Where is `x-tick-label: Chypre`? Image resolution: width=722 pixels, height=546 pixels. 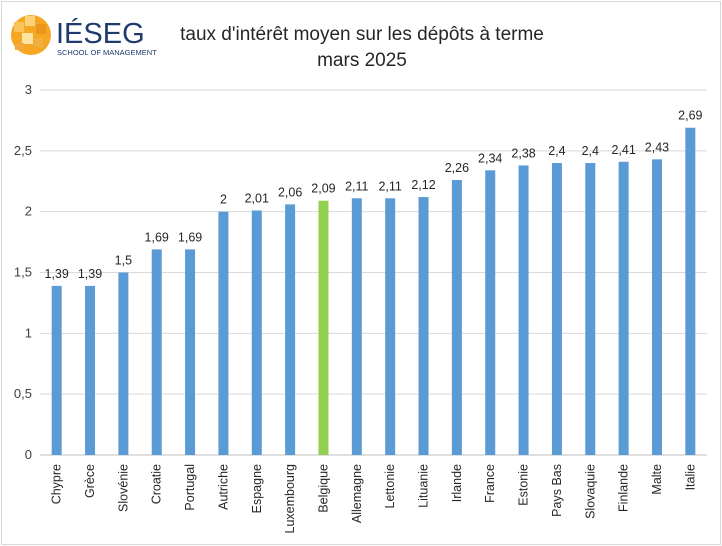 x-tick-label: Chypre is located at coordinates (57, 484).